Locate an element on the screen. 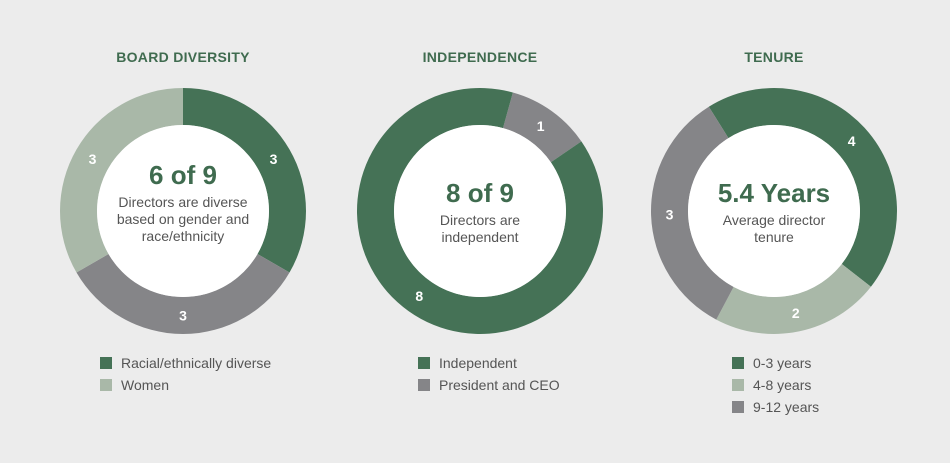 This screenshot has width=950, height=463. board-diversity-title: BOARD DIVERSITY is located at coordinates (183, 57).